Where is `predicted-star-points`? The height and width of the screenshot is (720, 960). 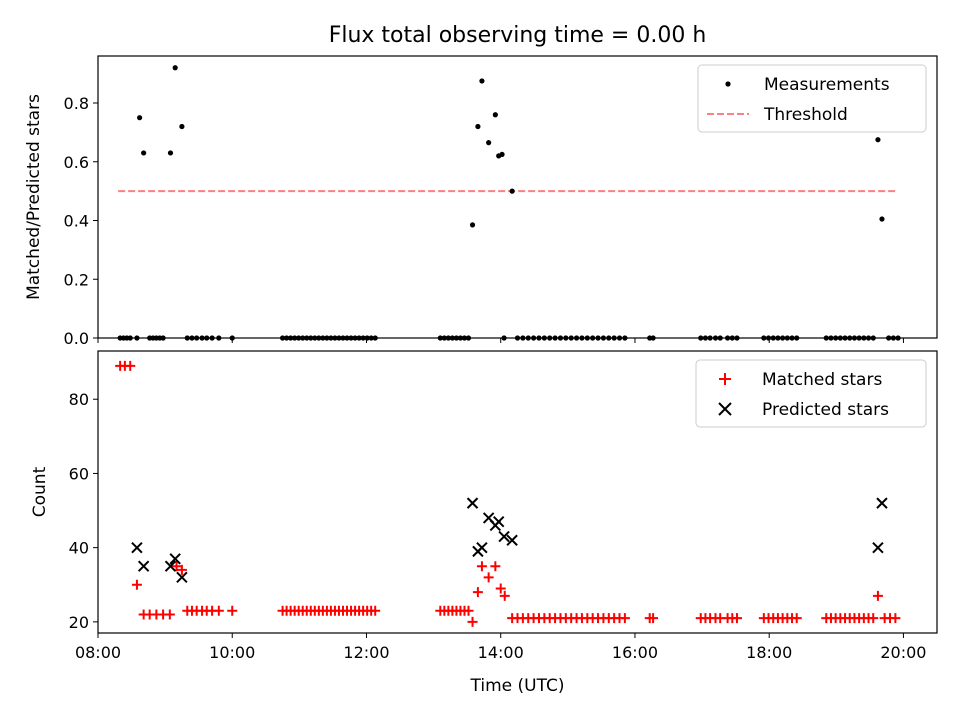
predicted-star-points is located at coordinates (509, 540).